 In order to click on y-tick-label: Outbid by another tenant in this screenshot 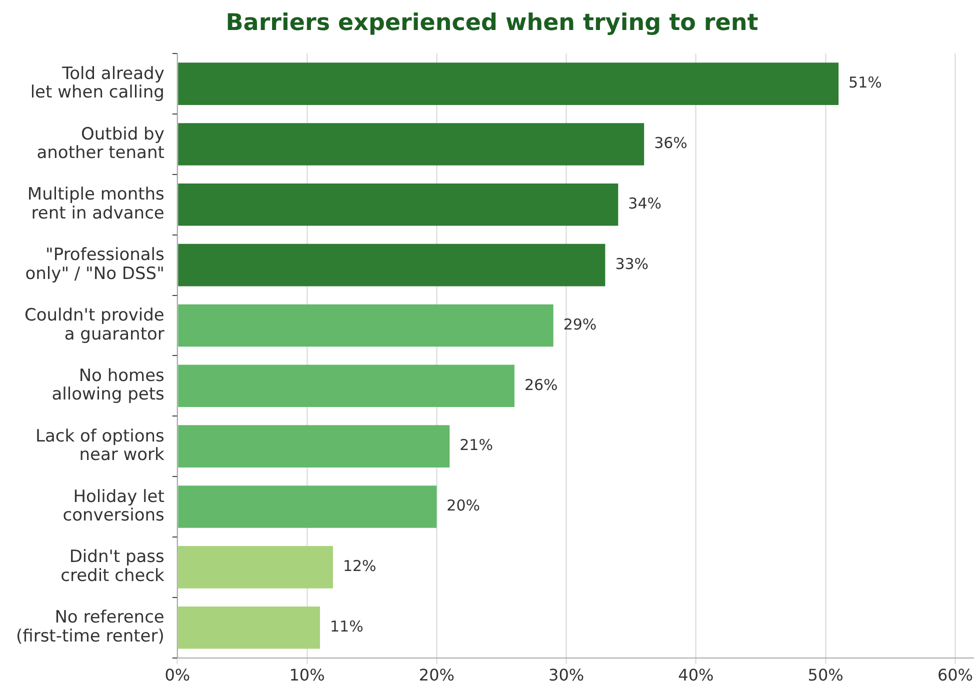, I will do `click(100, 143)`.